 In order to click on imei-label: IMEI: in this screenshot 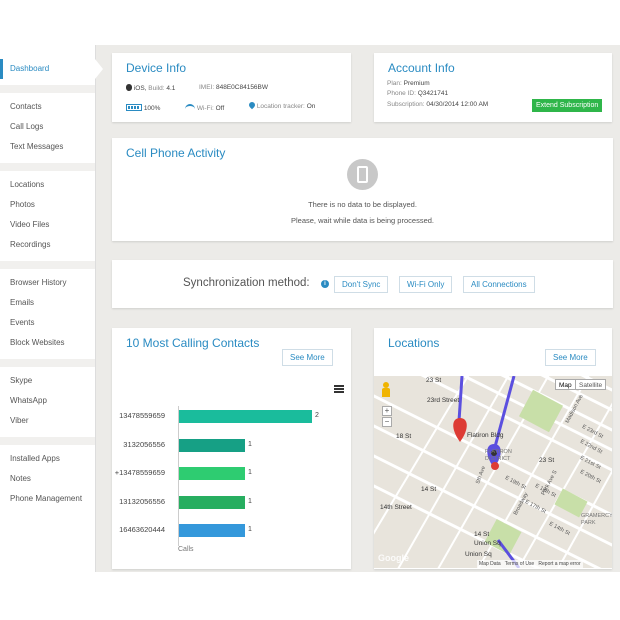, I will do `click(207, 87)`.